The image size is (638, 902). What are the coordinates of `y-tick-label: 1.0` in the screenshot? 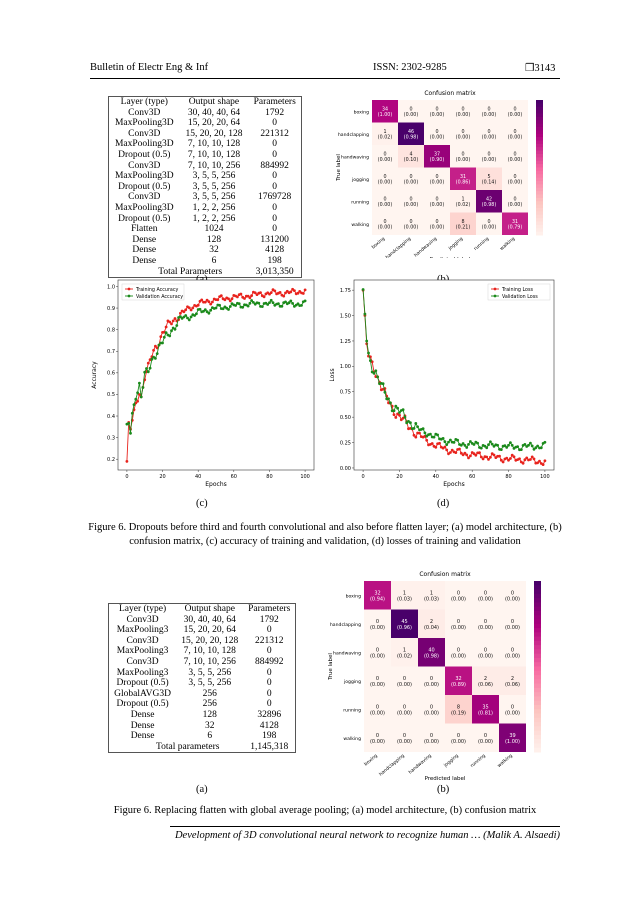 It's located at (111, 287).